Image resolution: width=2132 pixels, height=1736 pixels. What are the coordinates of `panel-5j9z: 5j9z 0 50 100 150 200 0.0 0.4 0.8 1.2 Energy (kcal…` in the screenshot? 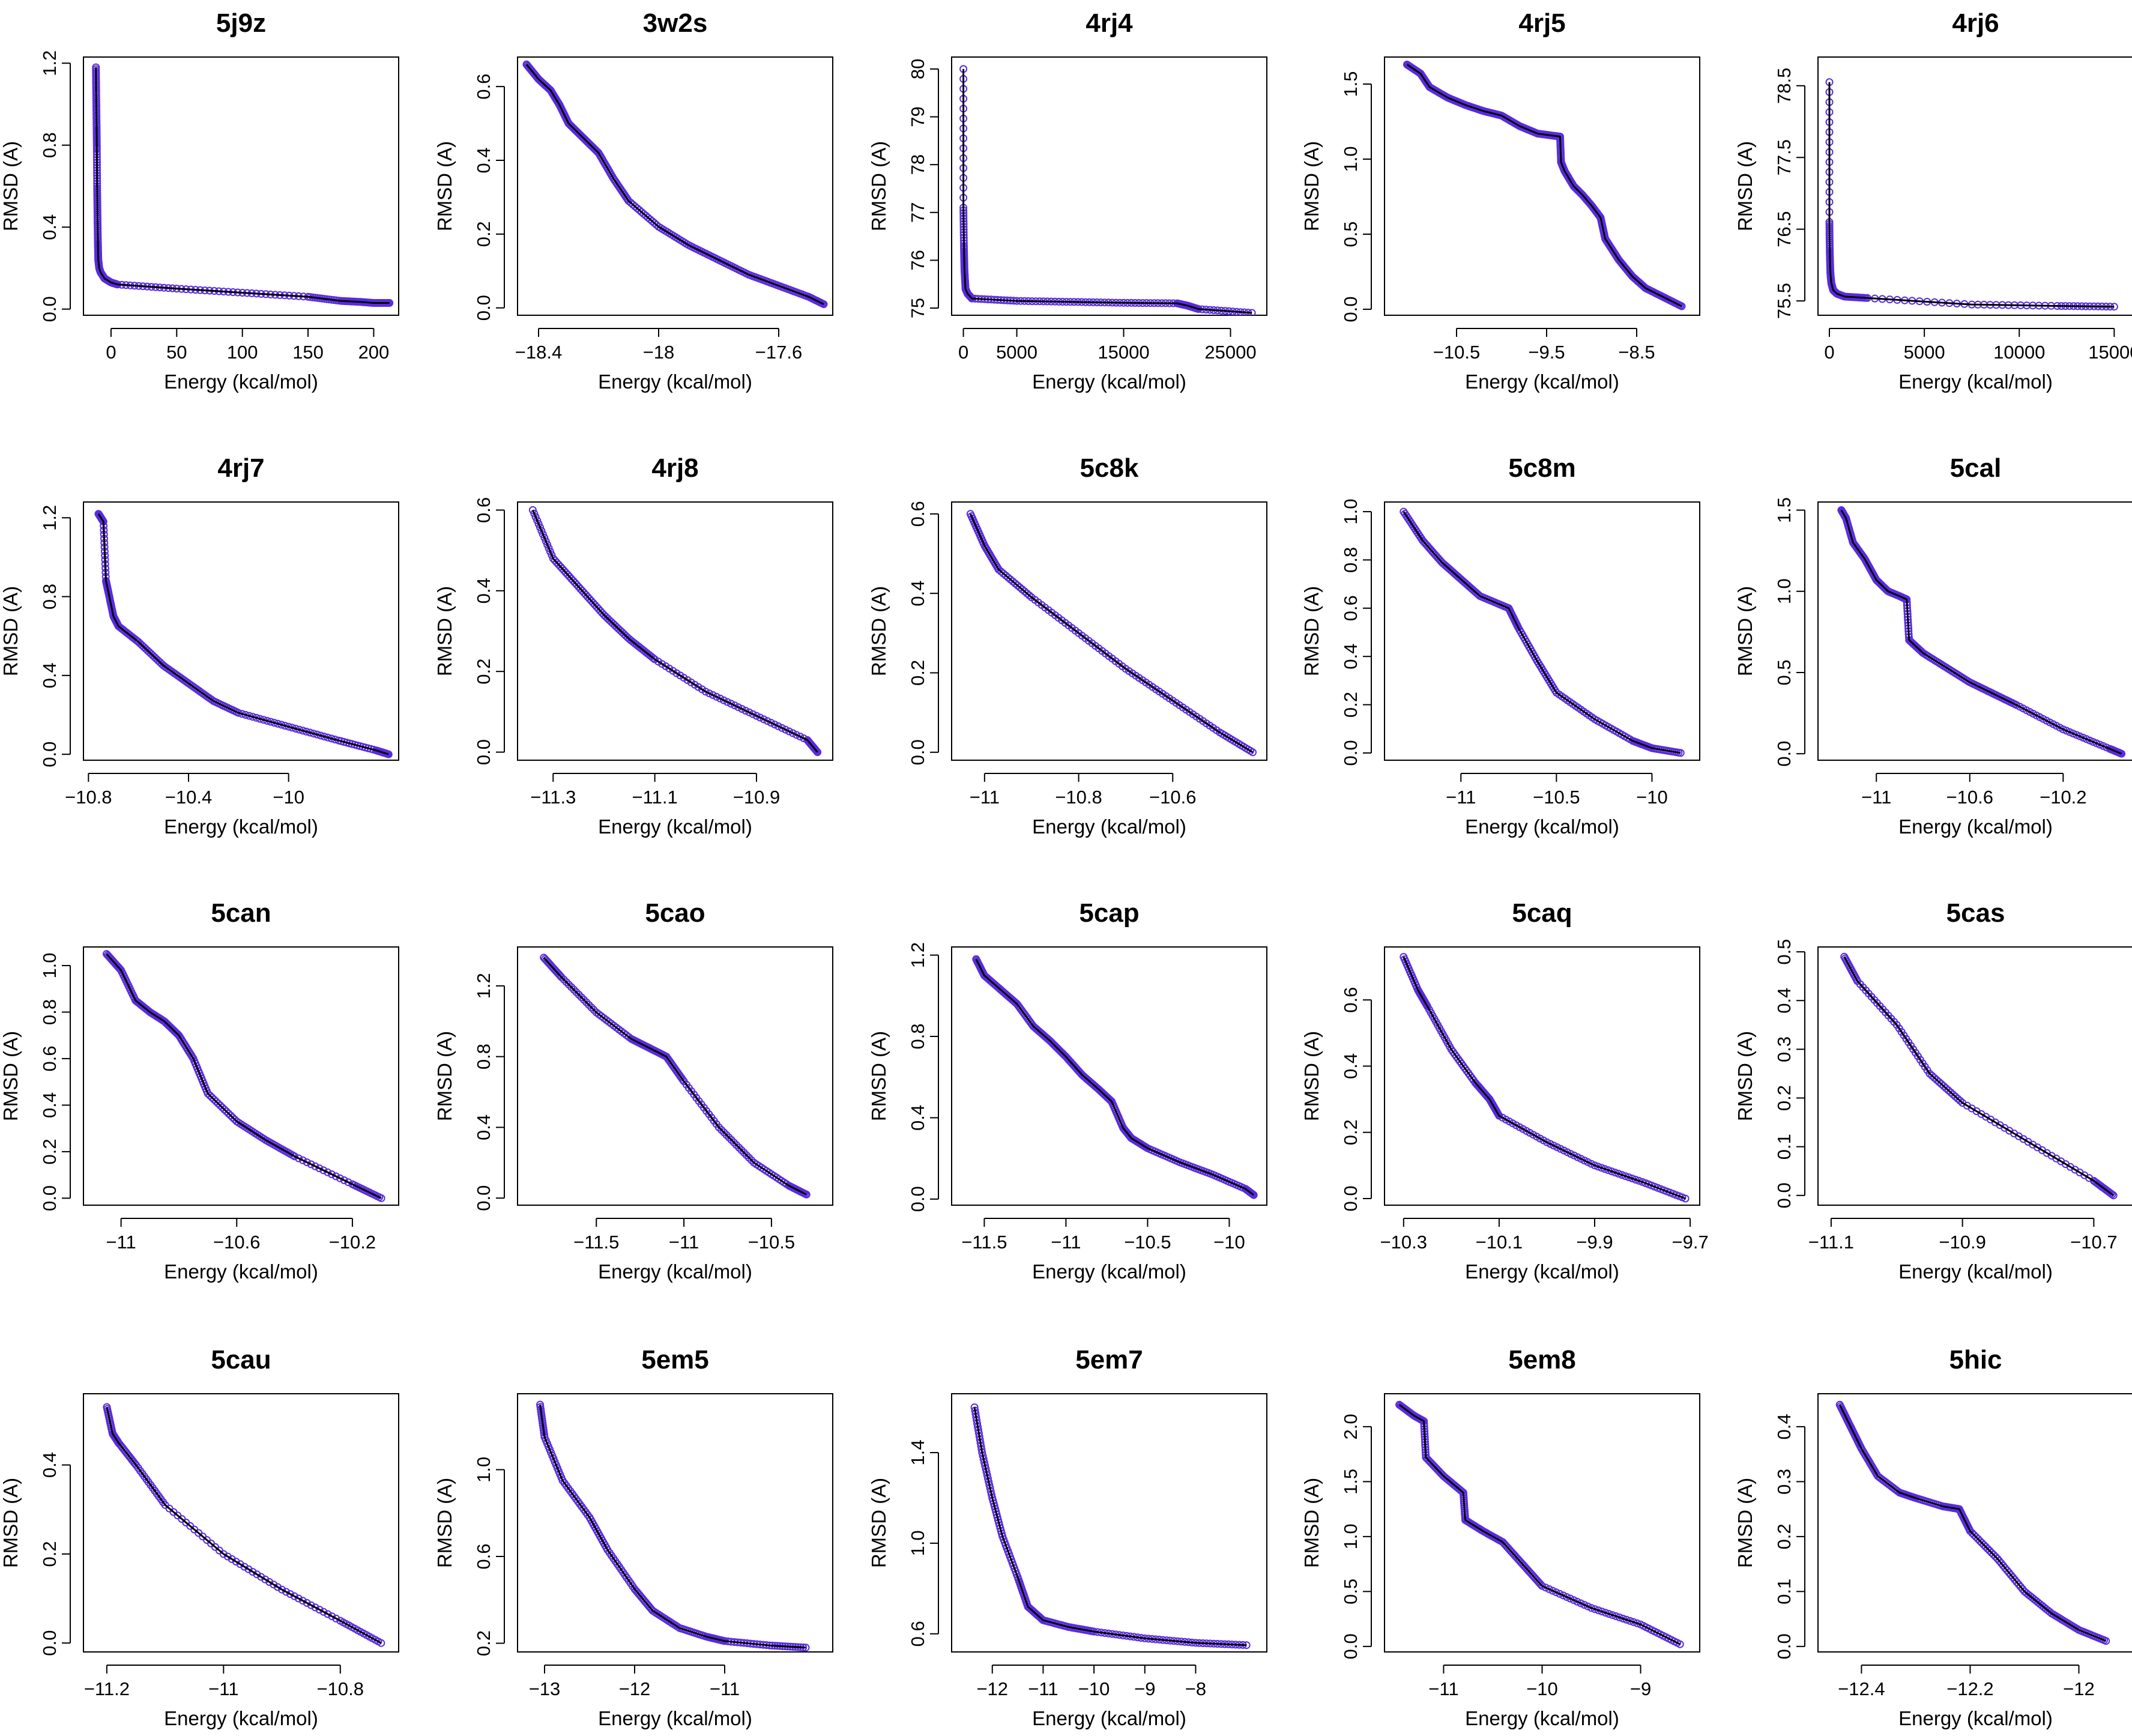 It's located at (199, 200).